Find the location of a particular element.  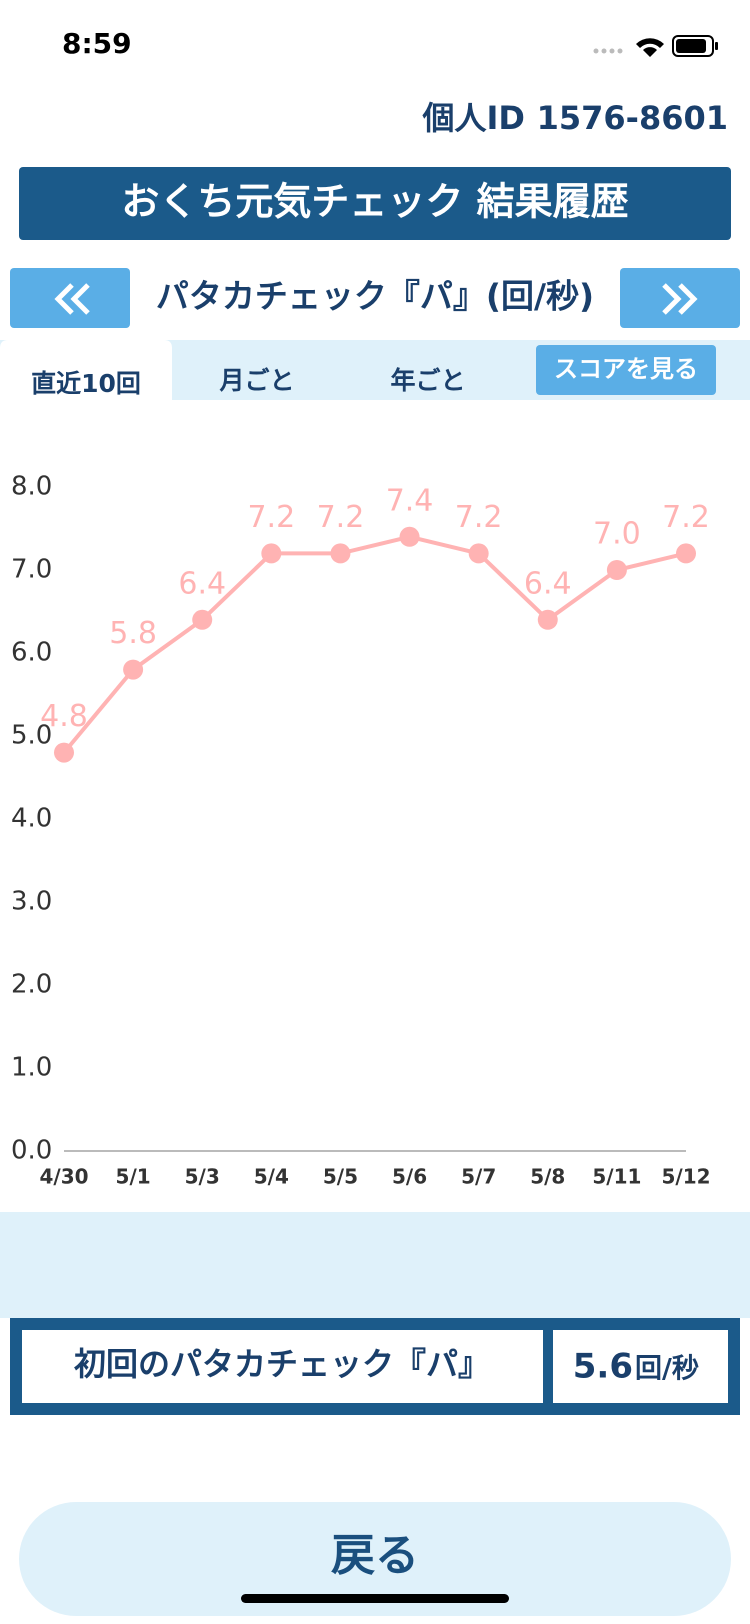

x-tick-label: 5/12 is located at coordinates (685, 1177).